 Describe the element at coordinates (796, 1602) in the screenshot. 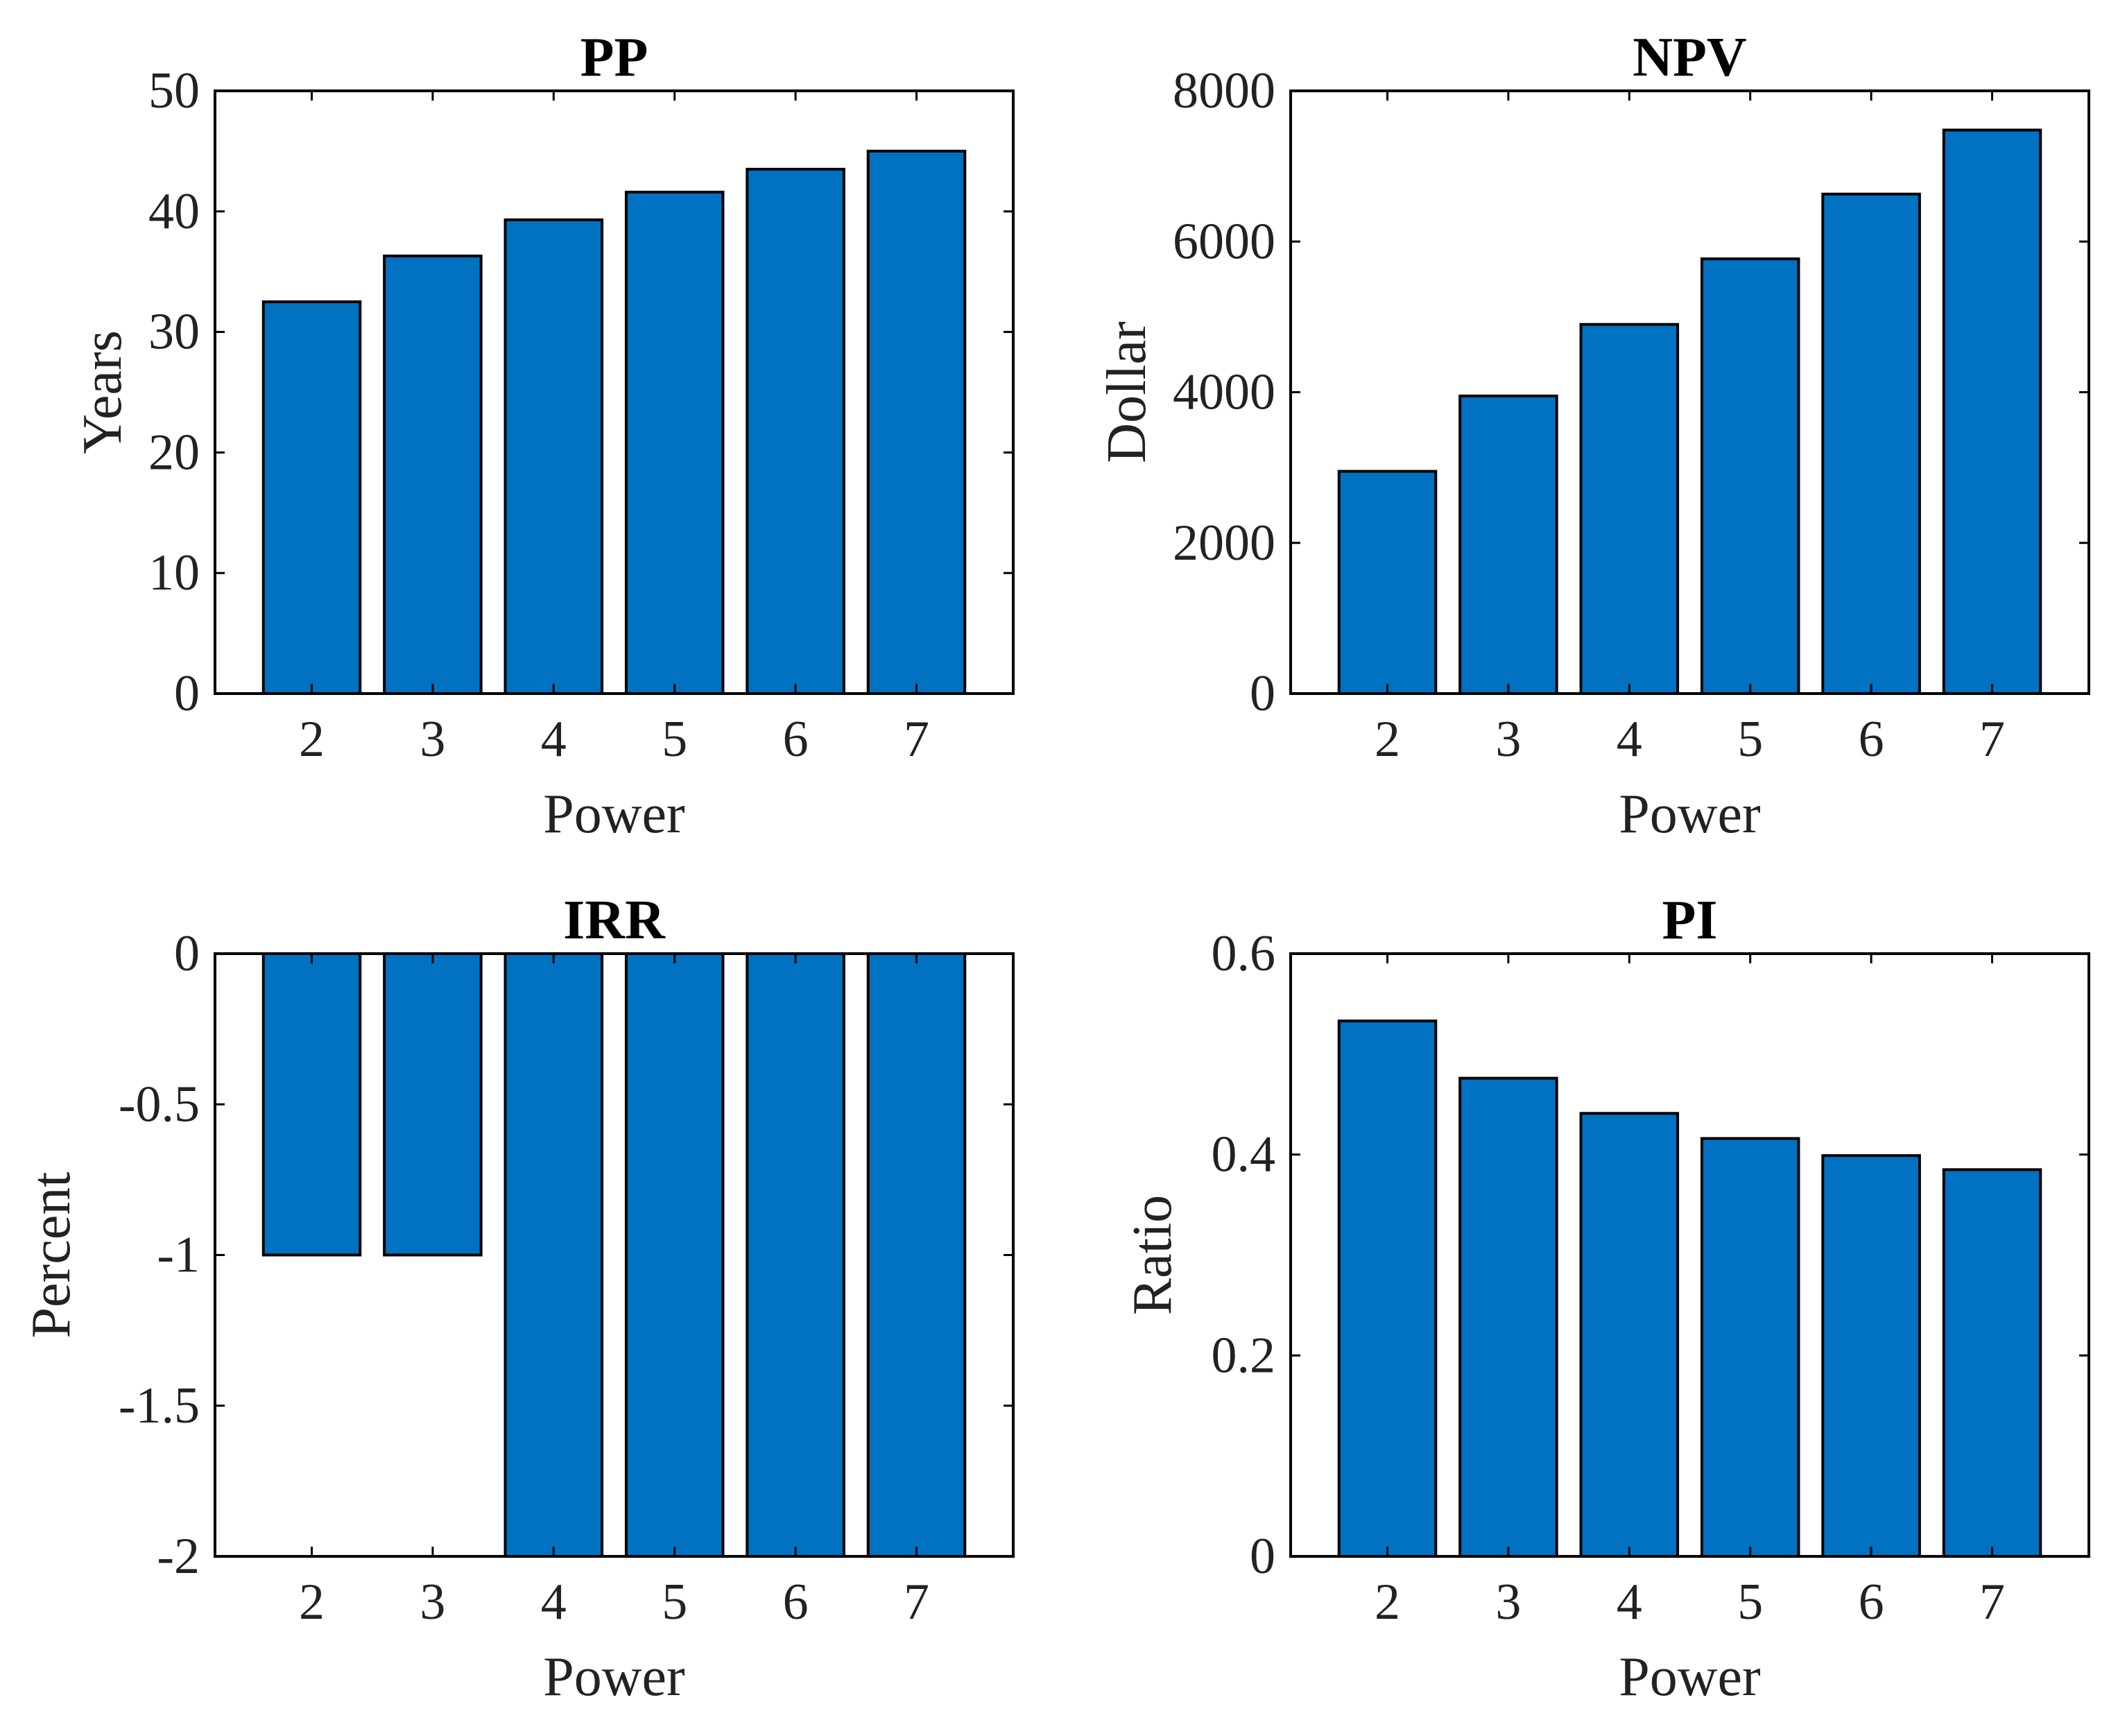

I see `irr-xtick-label: 6` at that location.